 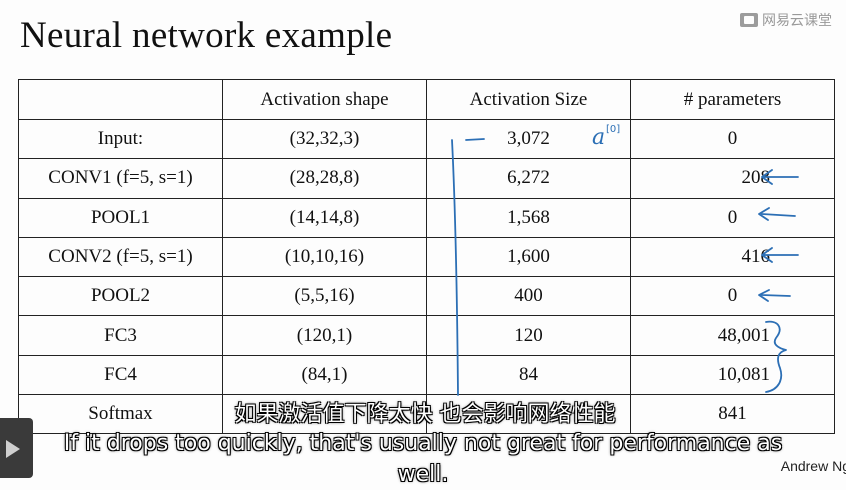 I want to click on params-cell: 208, so click(x=732, y=178).